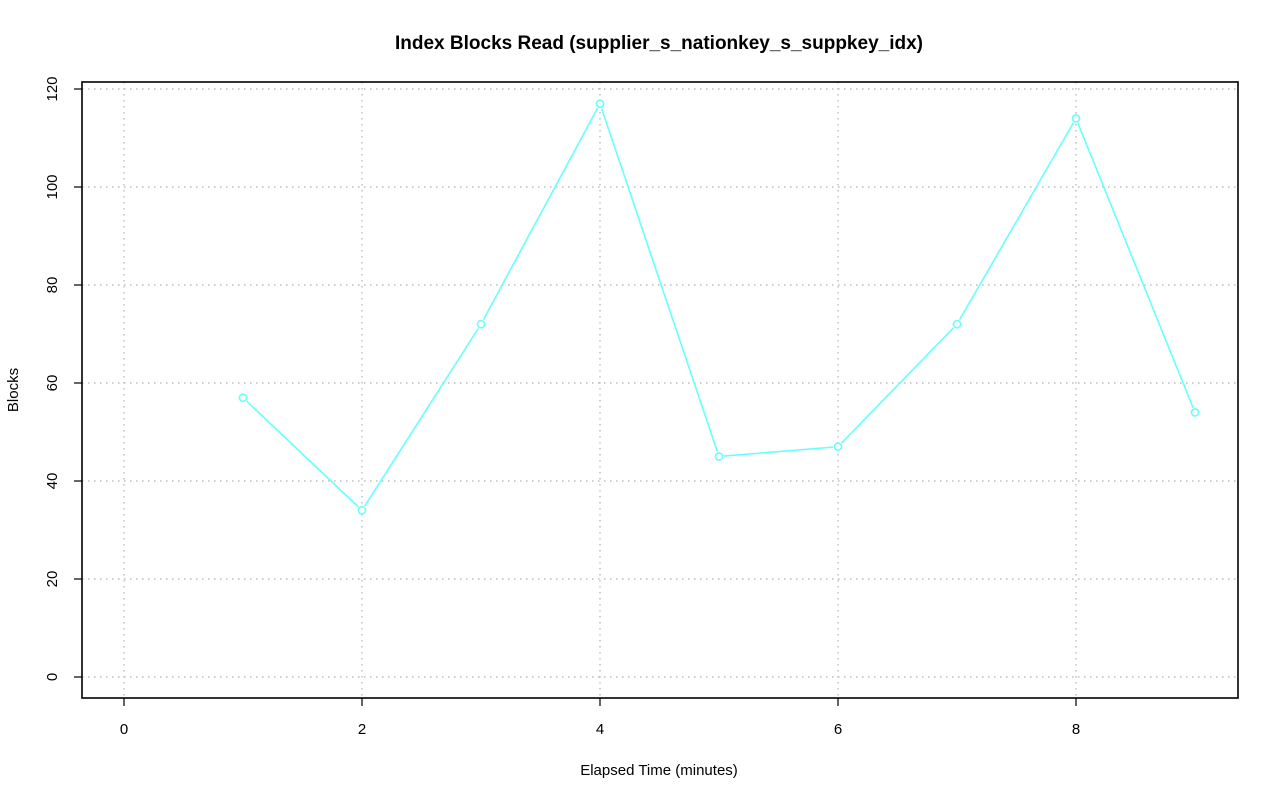 This screenshot has height=801, width=1280. What do you see at coordinates (52, 677) in the screenshot?
I see `y-tick-label: 0` at bounding box center [52, 677].